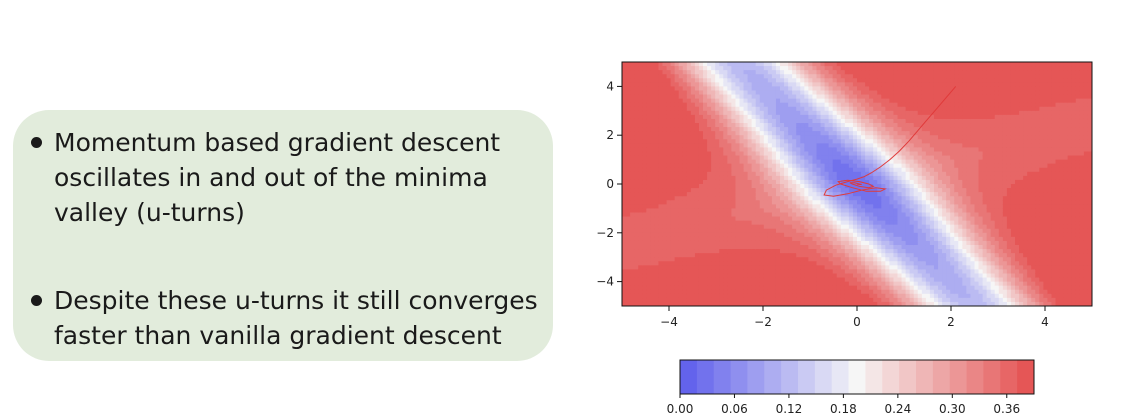 The width and height of the screenshot is (1134, 420). What do you see at coordinates (734, 409) in the screenshot?
I see `colorbar-tick-label: 0.06` at bounding box center [734, 409].